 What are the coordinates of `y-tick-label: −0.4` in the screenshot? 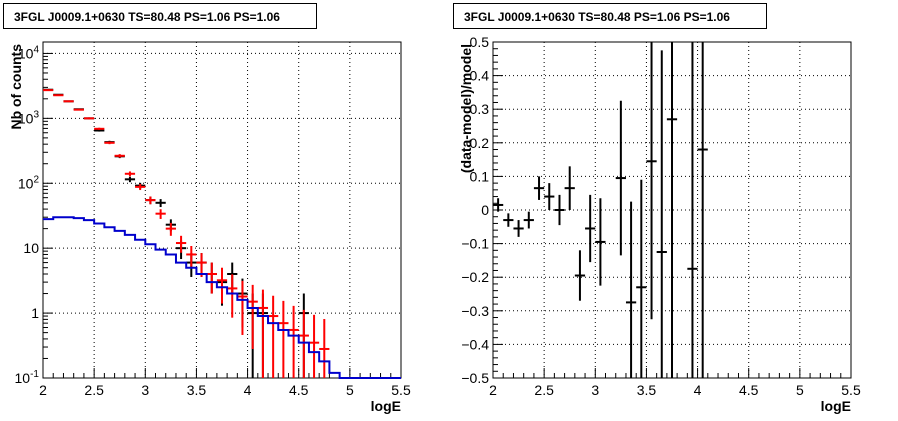 It's located at (475, 344).